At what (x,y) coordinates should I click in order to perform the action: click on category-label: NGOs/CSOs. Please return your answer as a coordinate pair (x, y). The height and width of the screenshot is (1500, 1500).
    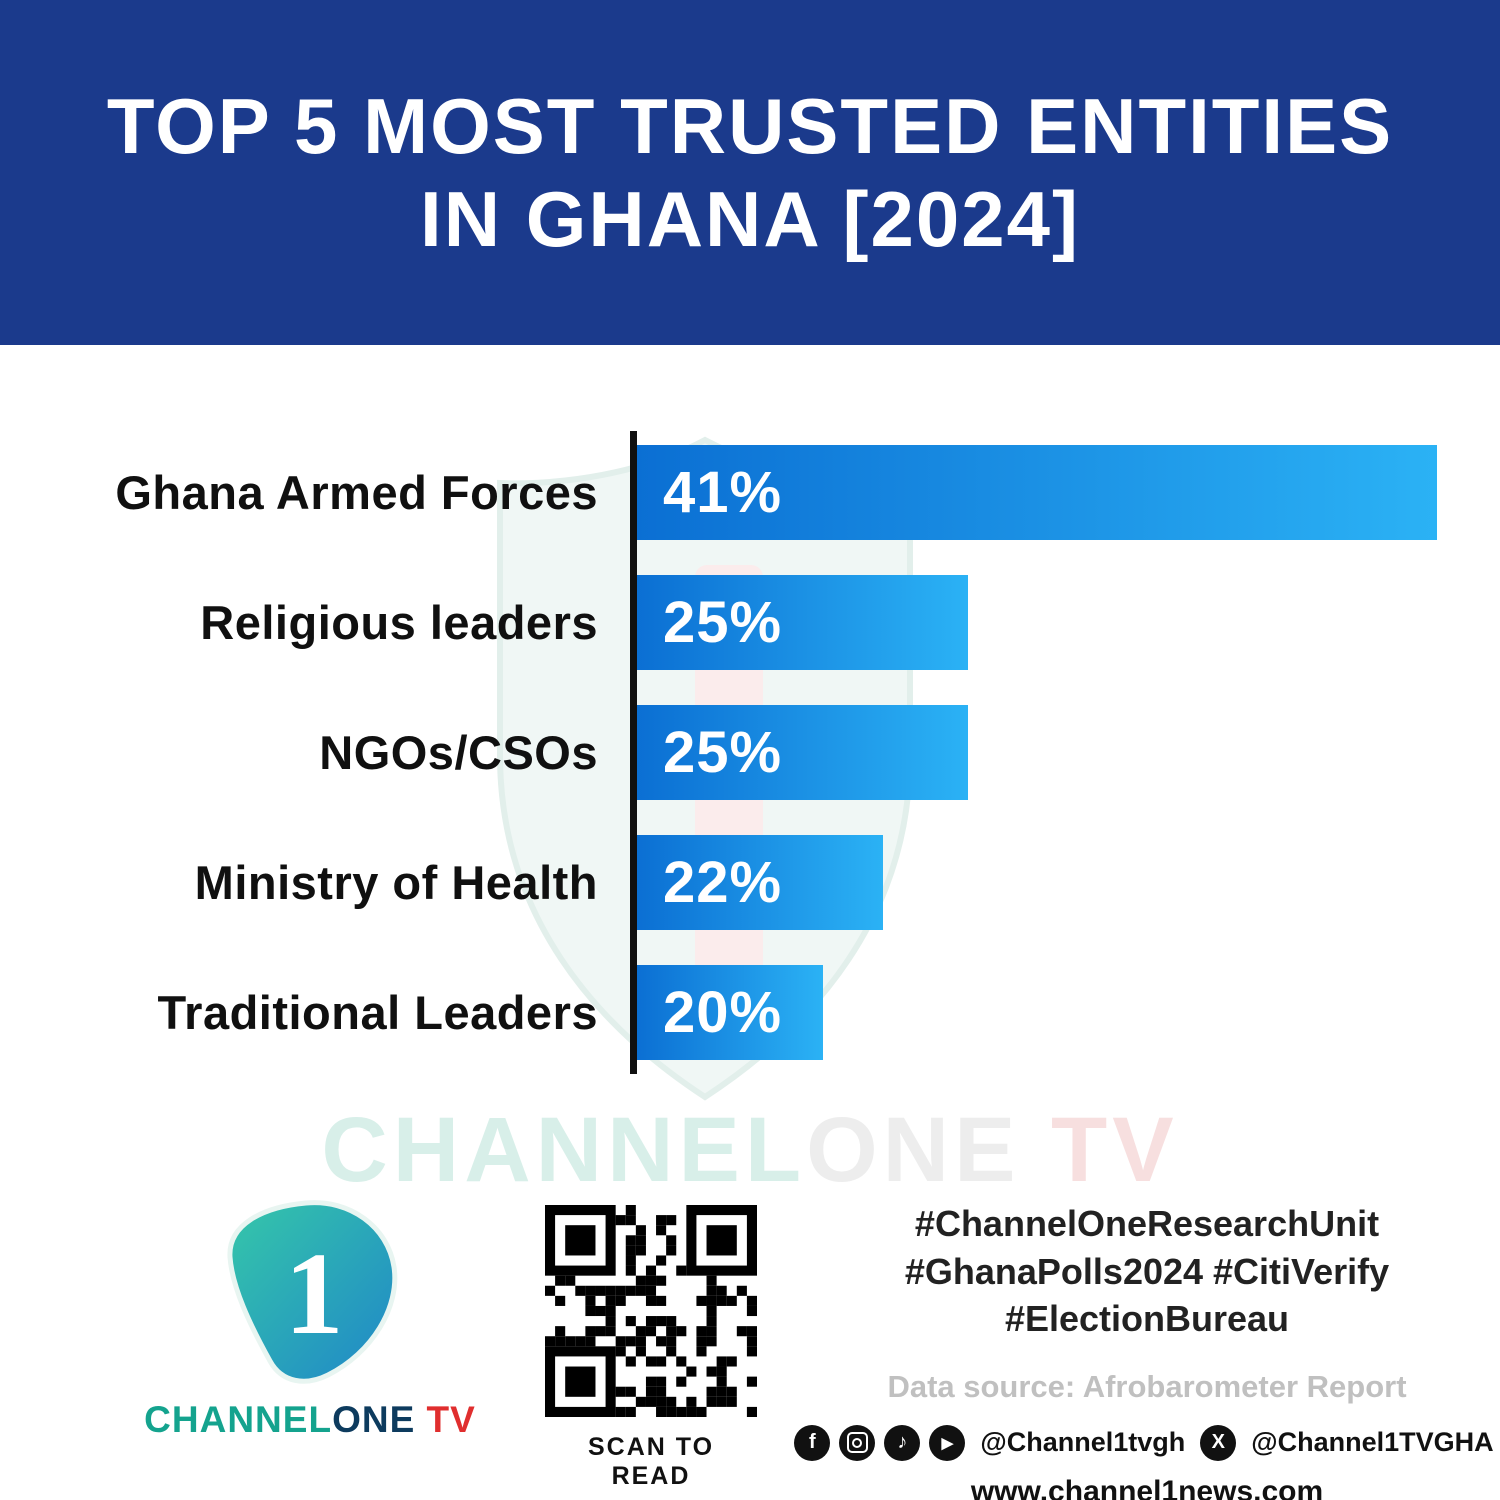
    Looking at the image, I should click on (458, 752).